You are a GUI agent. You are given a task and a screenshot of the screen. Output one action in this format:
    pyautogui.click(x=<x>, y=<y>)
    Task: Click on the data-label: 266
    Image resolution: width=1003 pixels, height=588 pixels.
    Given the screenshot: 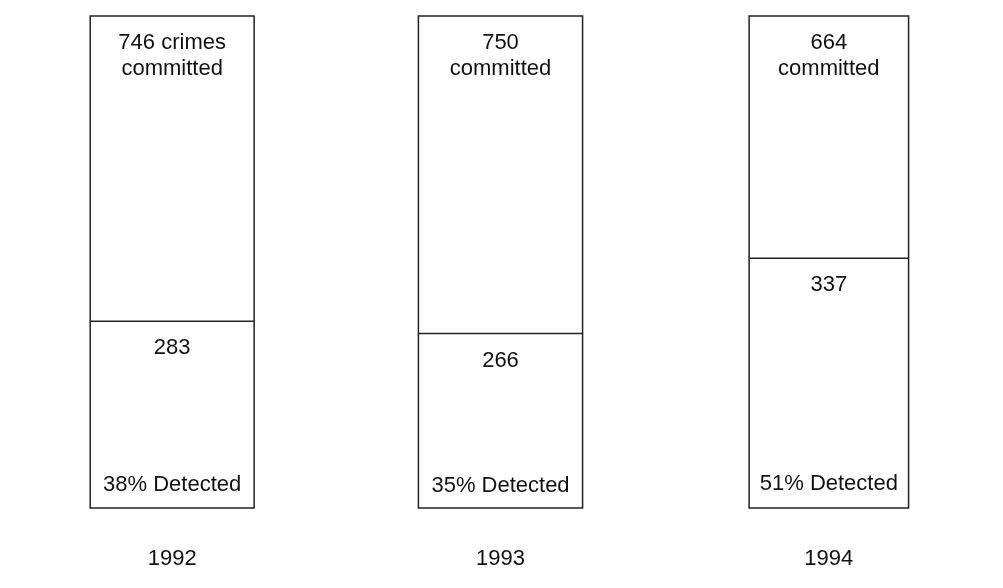 What is the action you would take?
    pyautogui.click(x=500, y=359)
    